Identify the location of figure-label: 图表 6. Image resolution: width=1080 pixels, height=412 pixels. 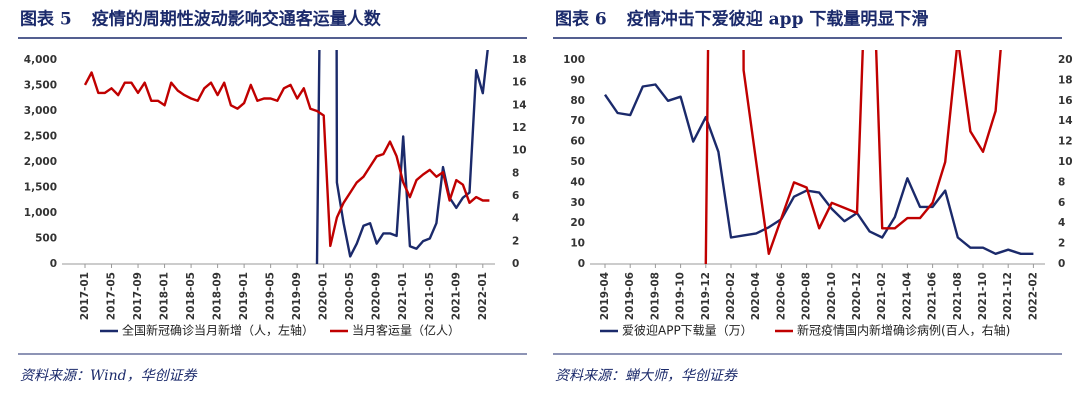
(581, 19).